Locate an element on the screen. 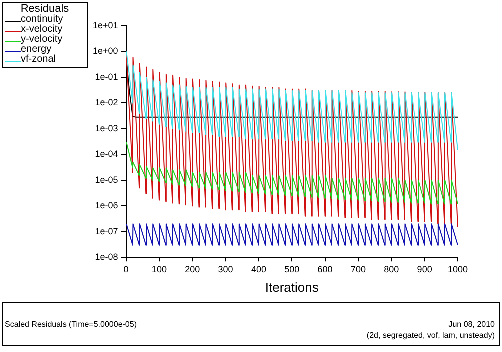 The height and width of the screenshot is (352, 502). x-tick-label: 600 is located at coordinates (325, 269).